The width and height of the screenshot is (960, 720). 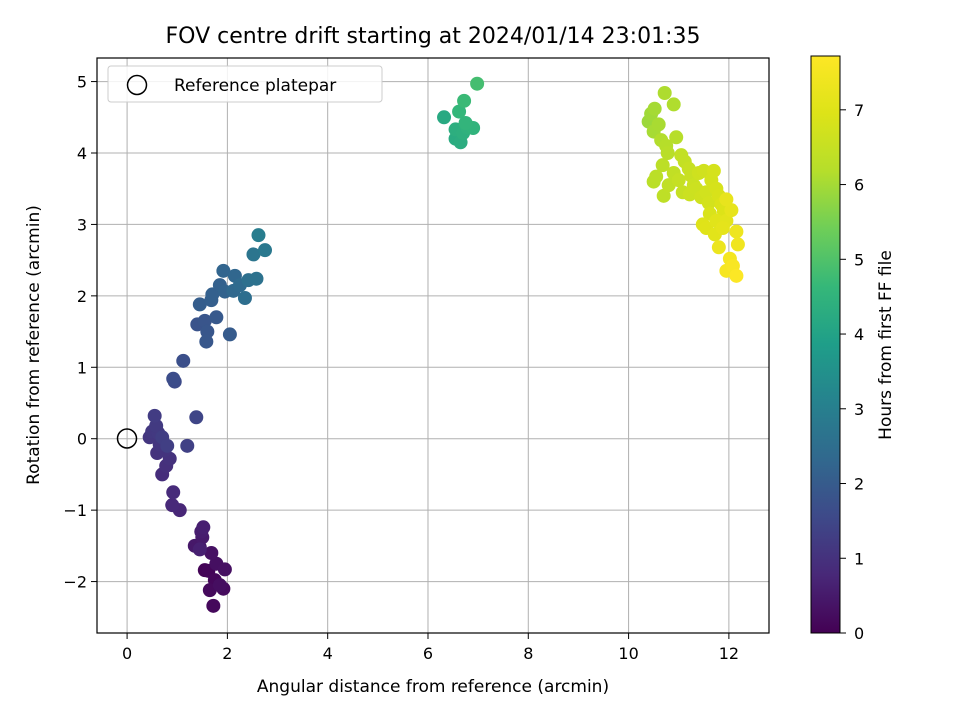 What do you see at coordinates (80, 332) in the screenshot?
I see `y-axis-ticks: −2 −1 0 1 2 3 4 5` at bounding box center [80, 332].